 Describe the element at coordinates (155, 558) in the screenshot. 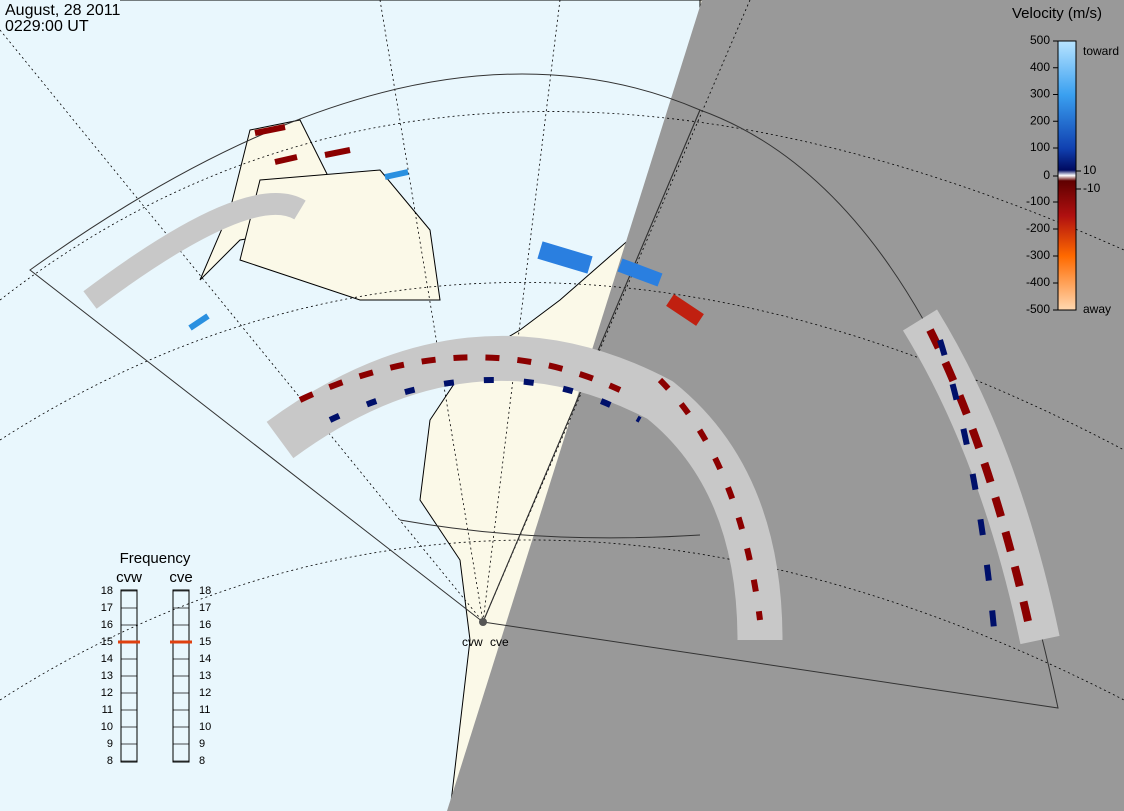

I see `frequency-title: Frequency` at that location.